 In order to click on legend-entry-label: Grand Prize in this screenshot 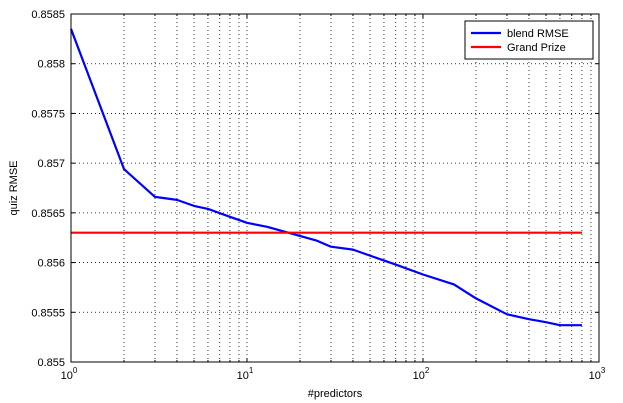, I will do `click(536, 48)`.